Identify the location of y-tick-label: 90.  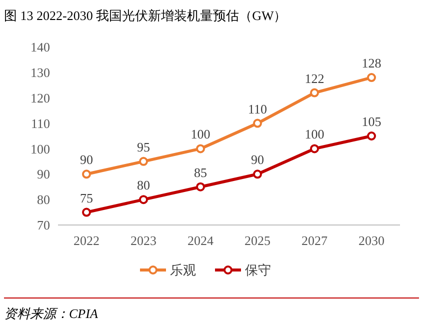
(43, 174).